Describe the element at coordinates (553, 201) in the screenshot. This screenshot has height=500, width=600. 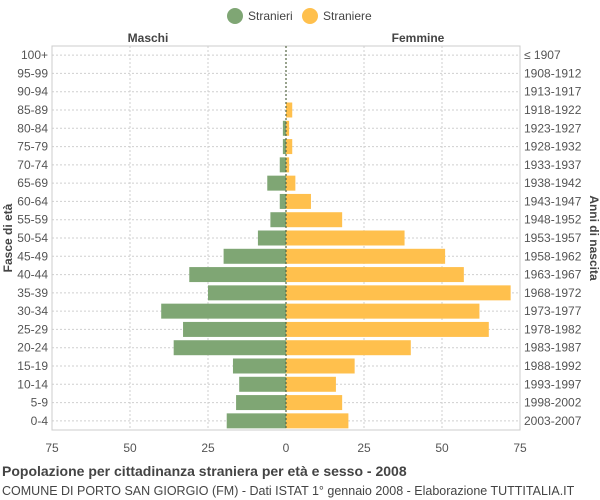
I see `birth-year-label: 1943-1947` at that location.